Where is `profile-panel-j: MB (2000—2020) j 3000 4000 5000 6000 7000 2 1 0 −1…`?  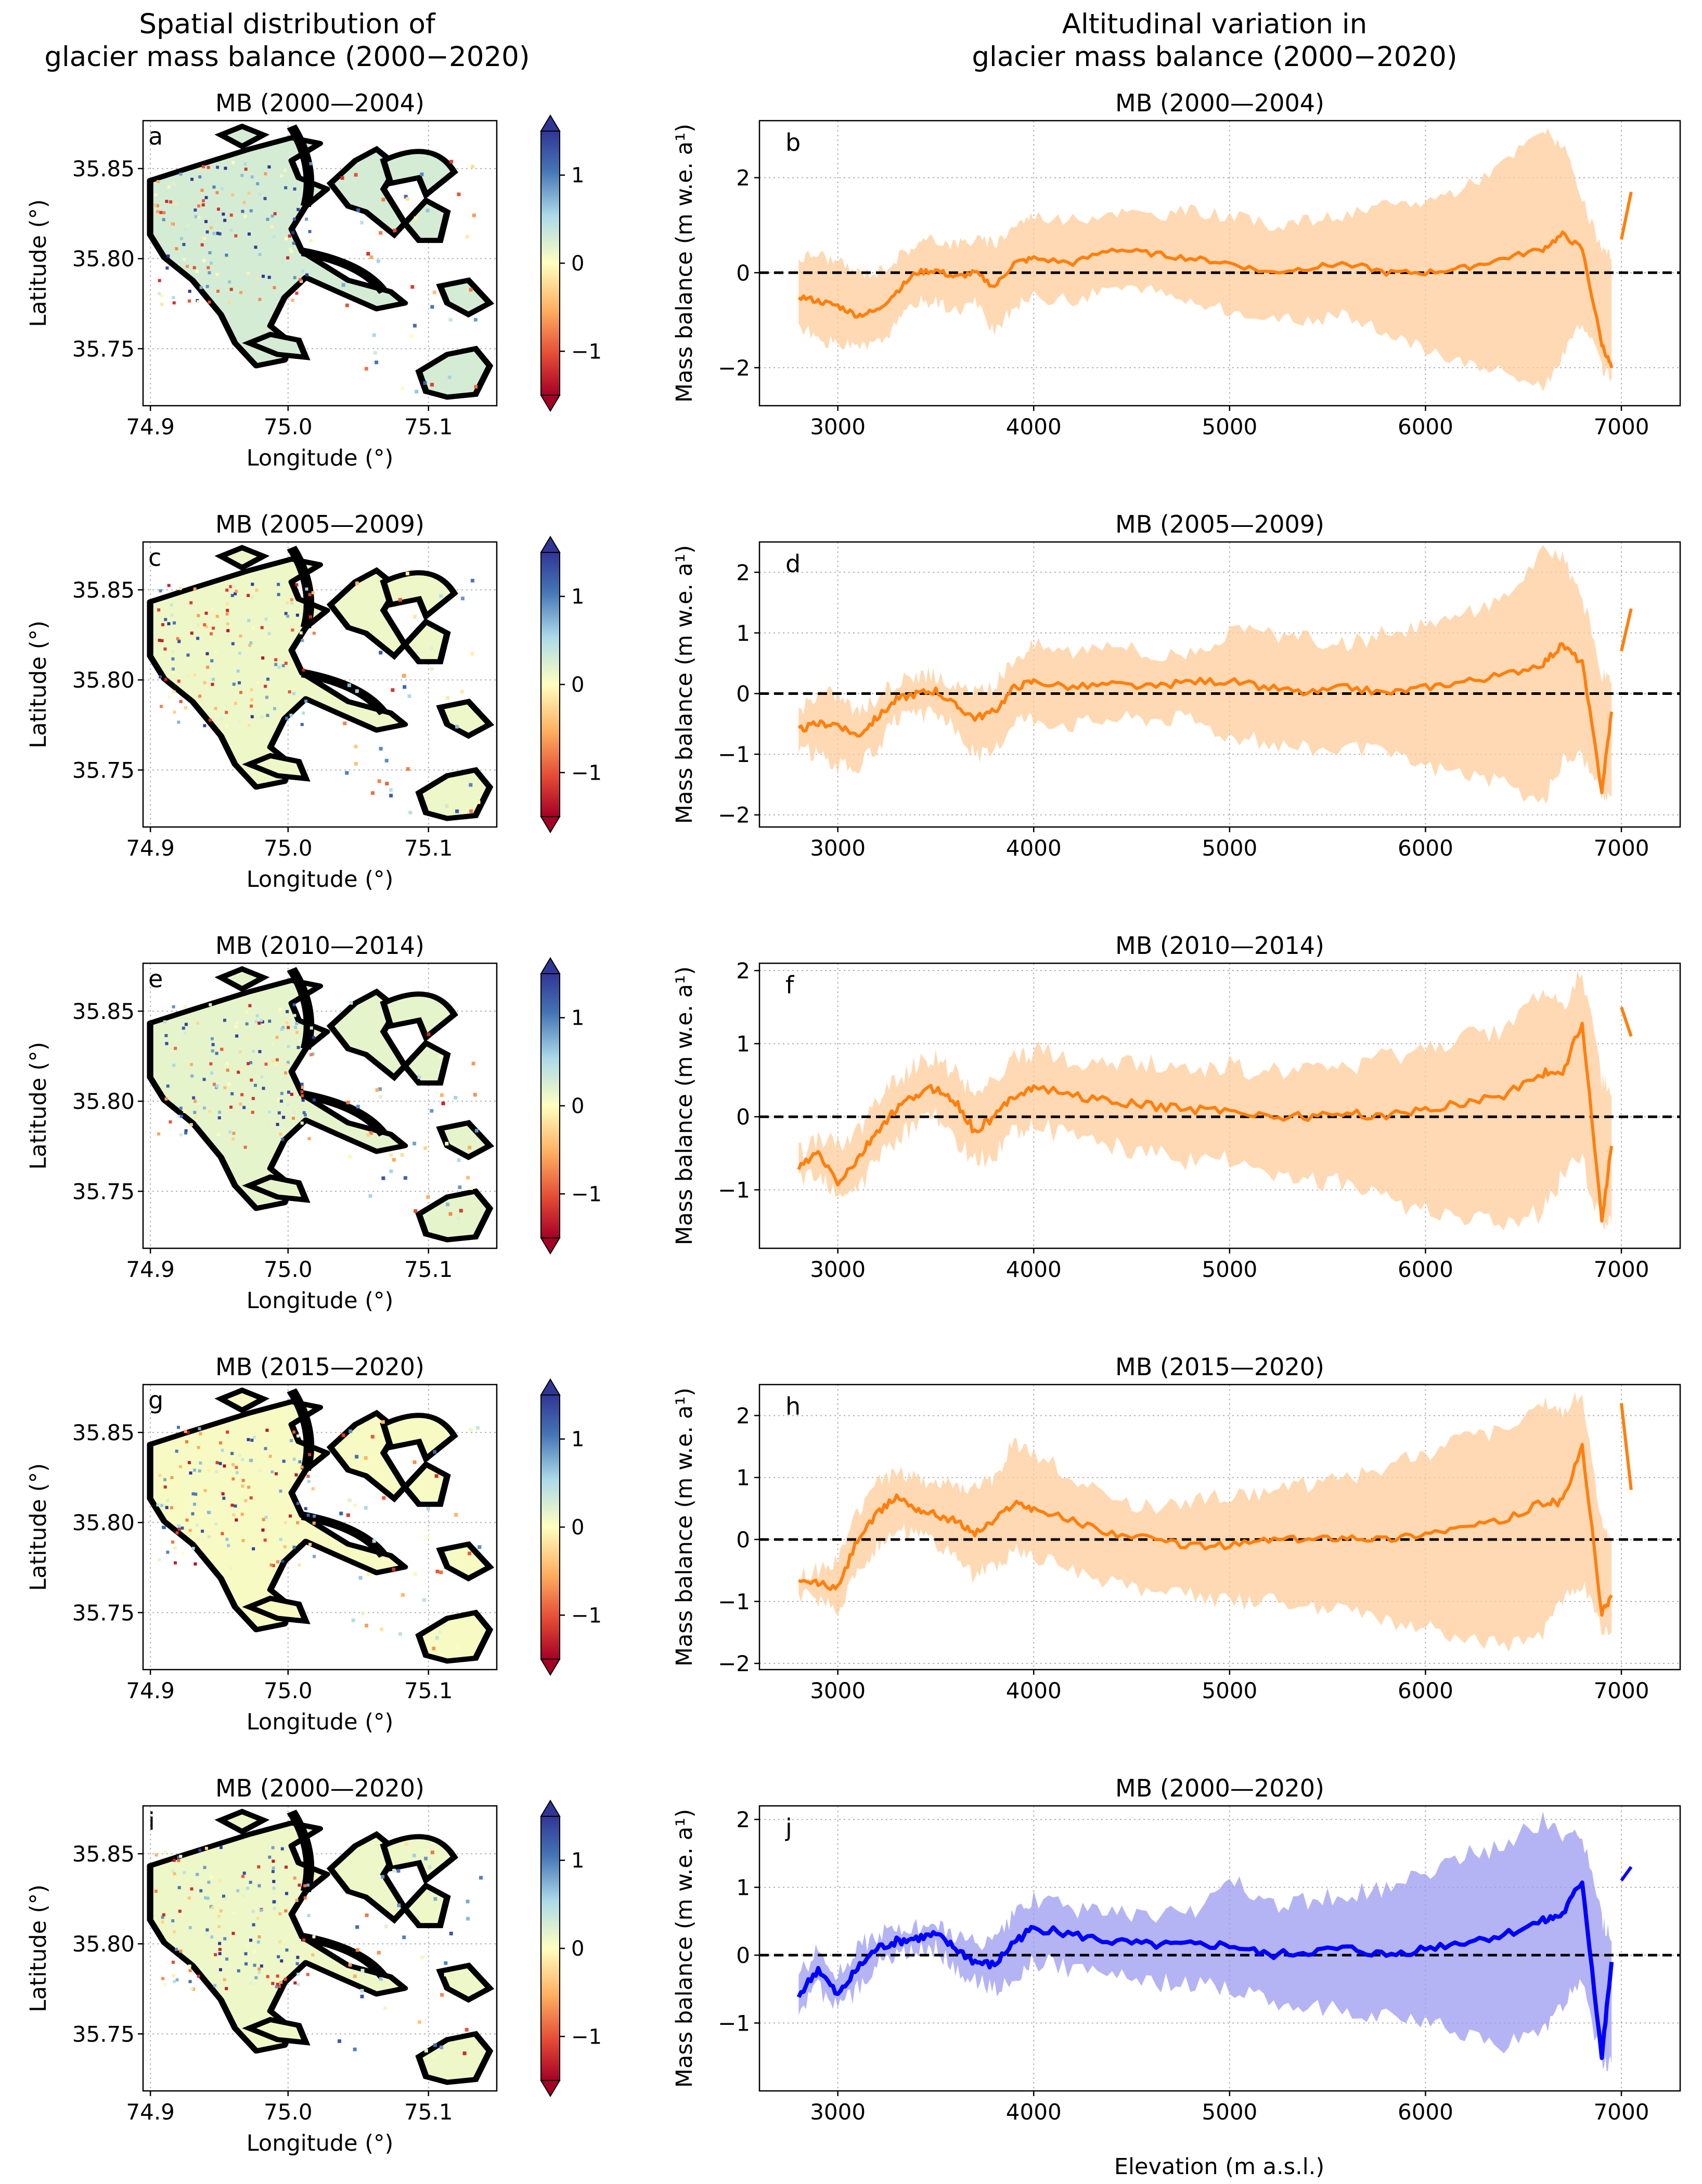
profile-panel-j: MB (2000—2020) j 3000 4000 5000 6000 7000 2 1 0 −1… is located at coordinates (1176, 1950).